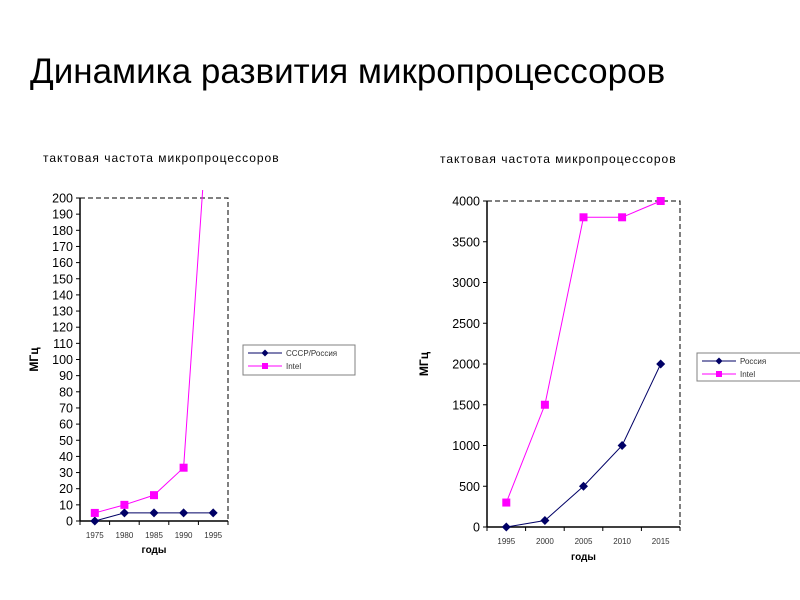  What do you see at coordinates (125, 535) in the screenshot?
I see `x-tick-label: 1980` at bounding box center [125, 535].